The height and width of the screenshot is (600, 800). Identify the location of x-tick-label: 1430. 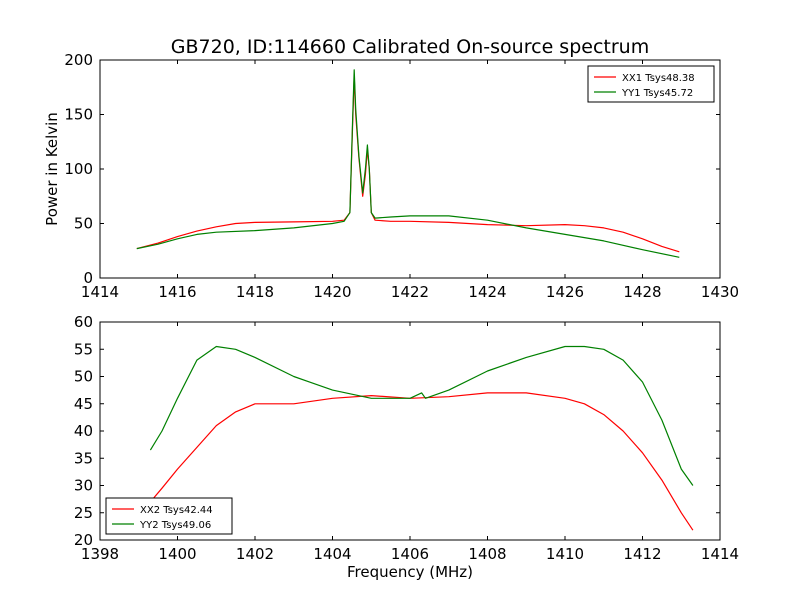
(720, 292).